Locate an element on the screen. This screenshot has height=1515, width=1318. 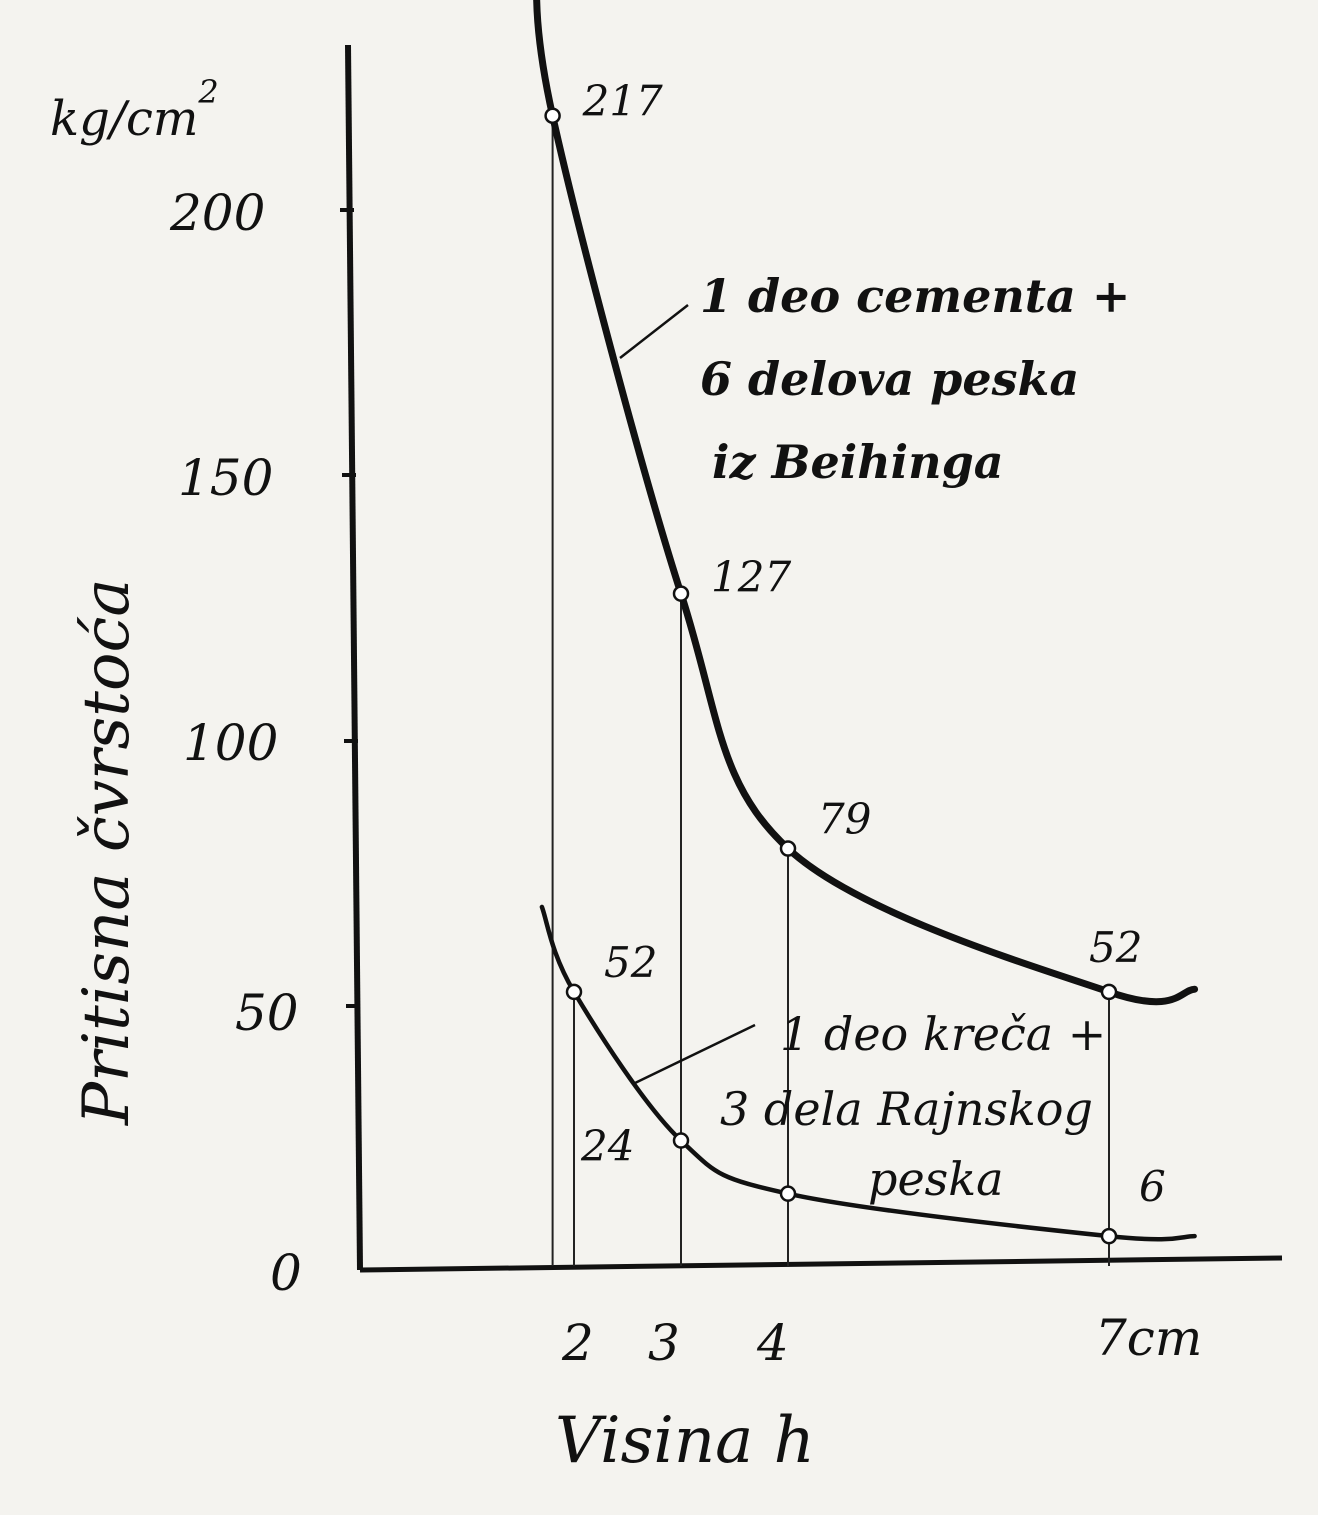
y-tick-label-50: 50 is located at coordinates (267, 1013).